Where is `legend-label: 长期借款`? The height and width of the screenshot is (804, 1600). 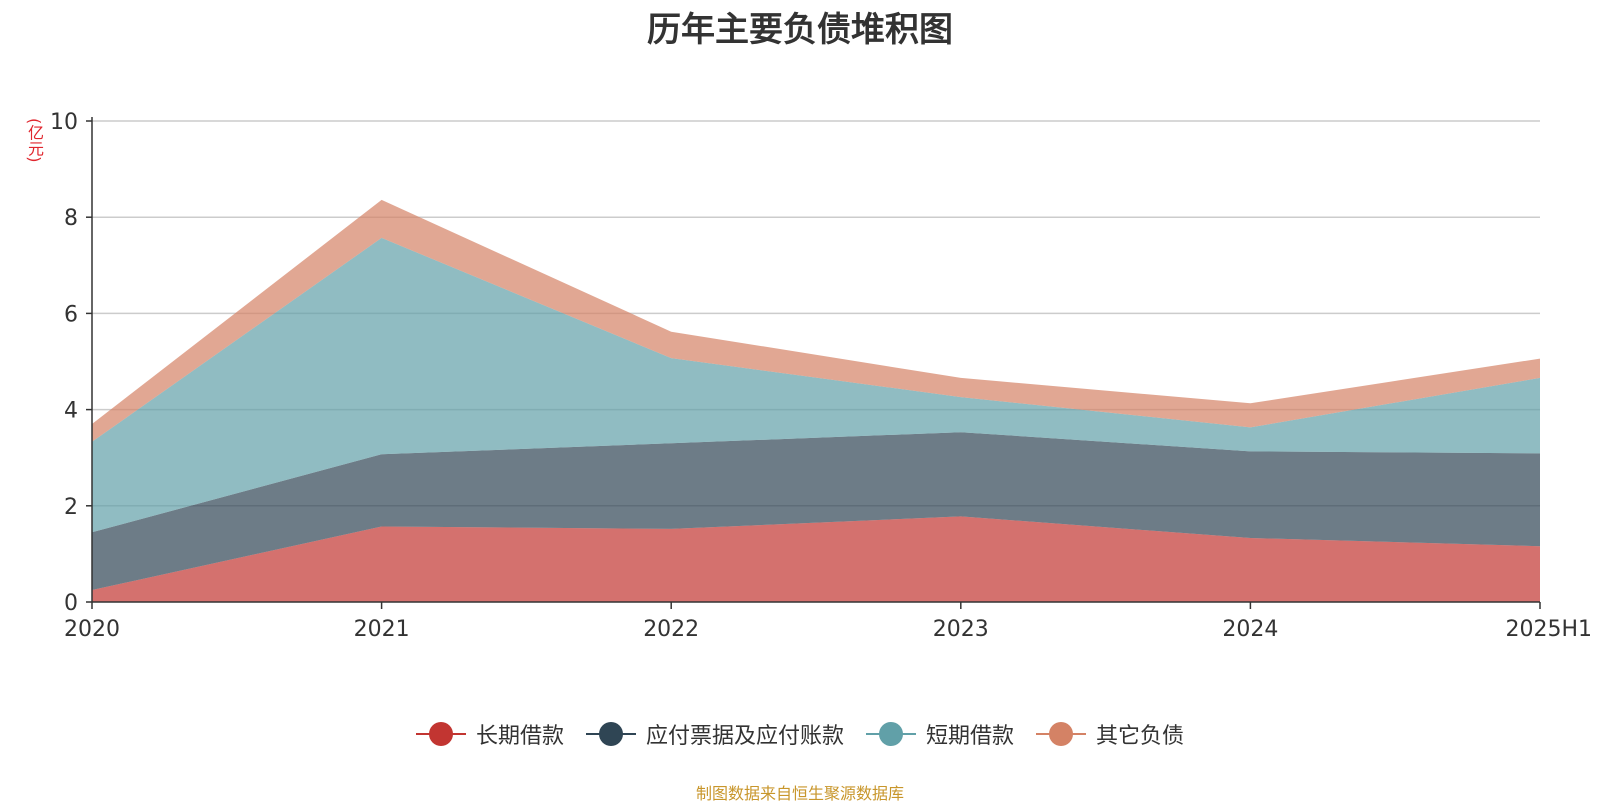
legend-label: 长期借款 is located at coordinates (519, 736).